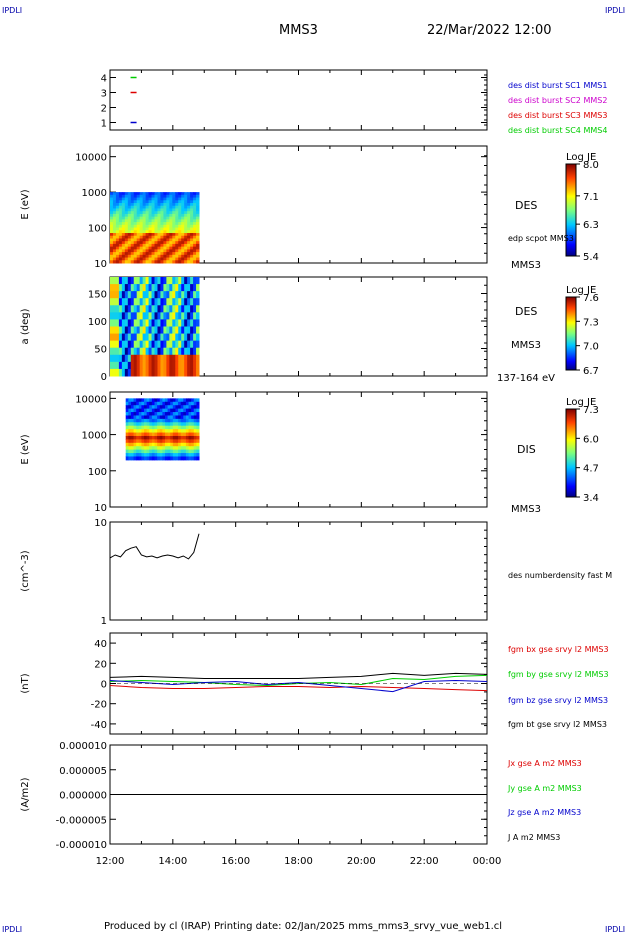 The width and height of the screenshot is (630, 934). What do you see at coordinates (254, 572) in the screenshot?
I see `panel-5: 110(cm^-3)` at bounding box center [254, 572].